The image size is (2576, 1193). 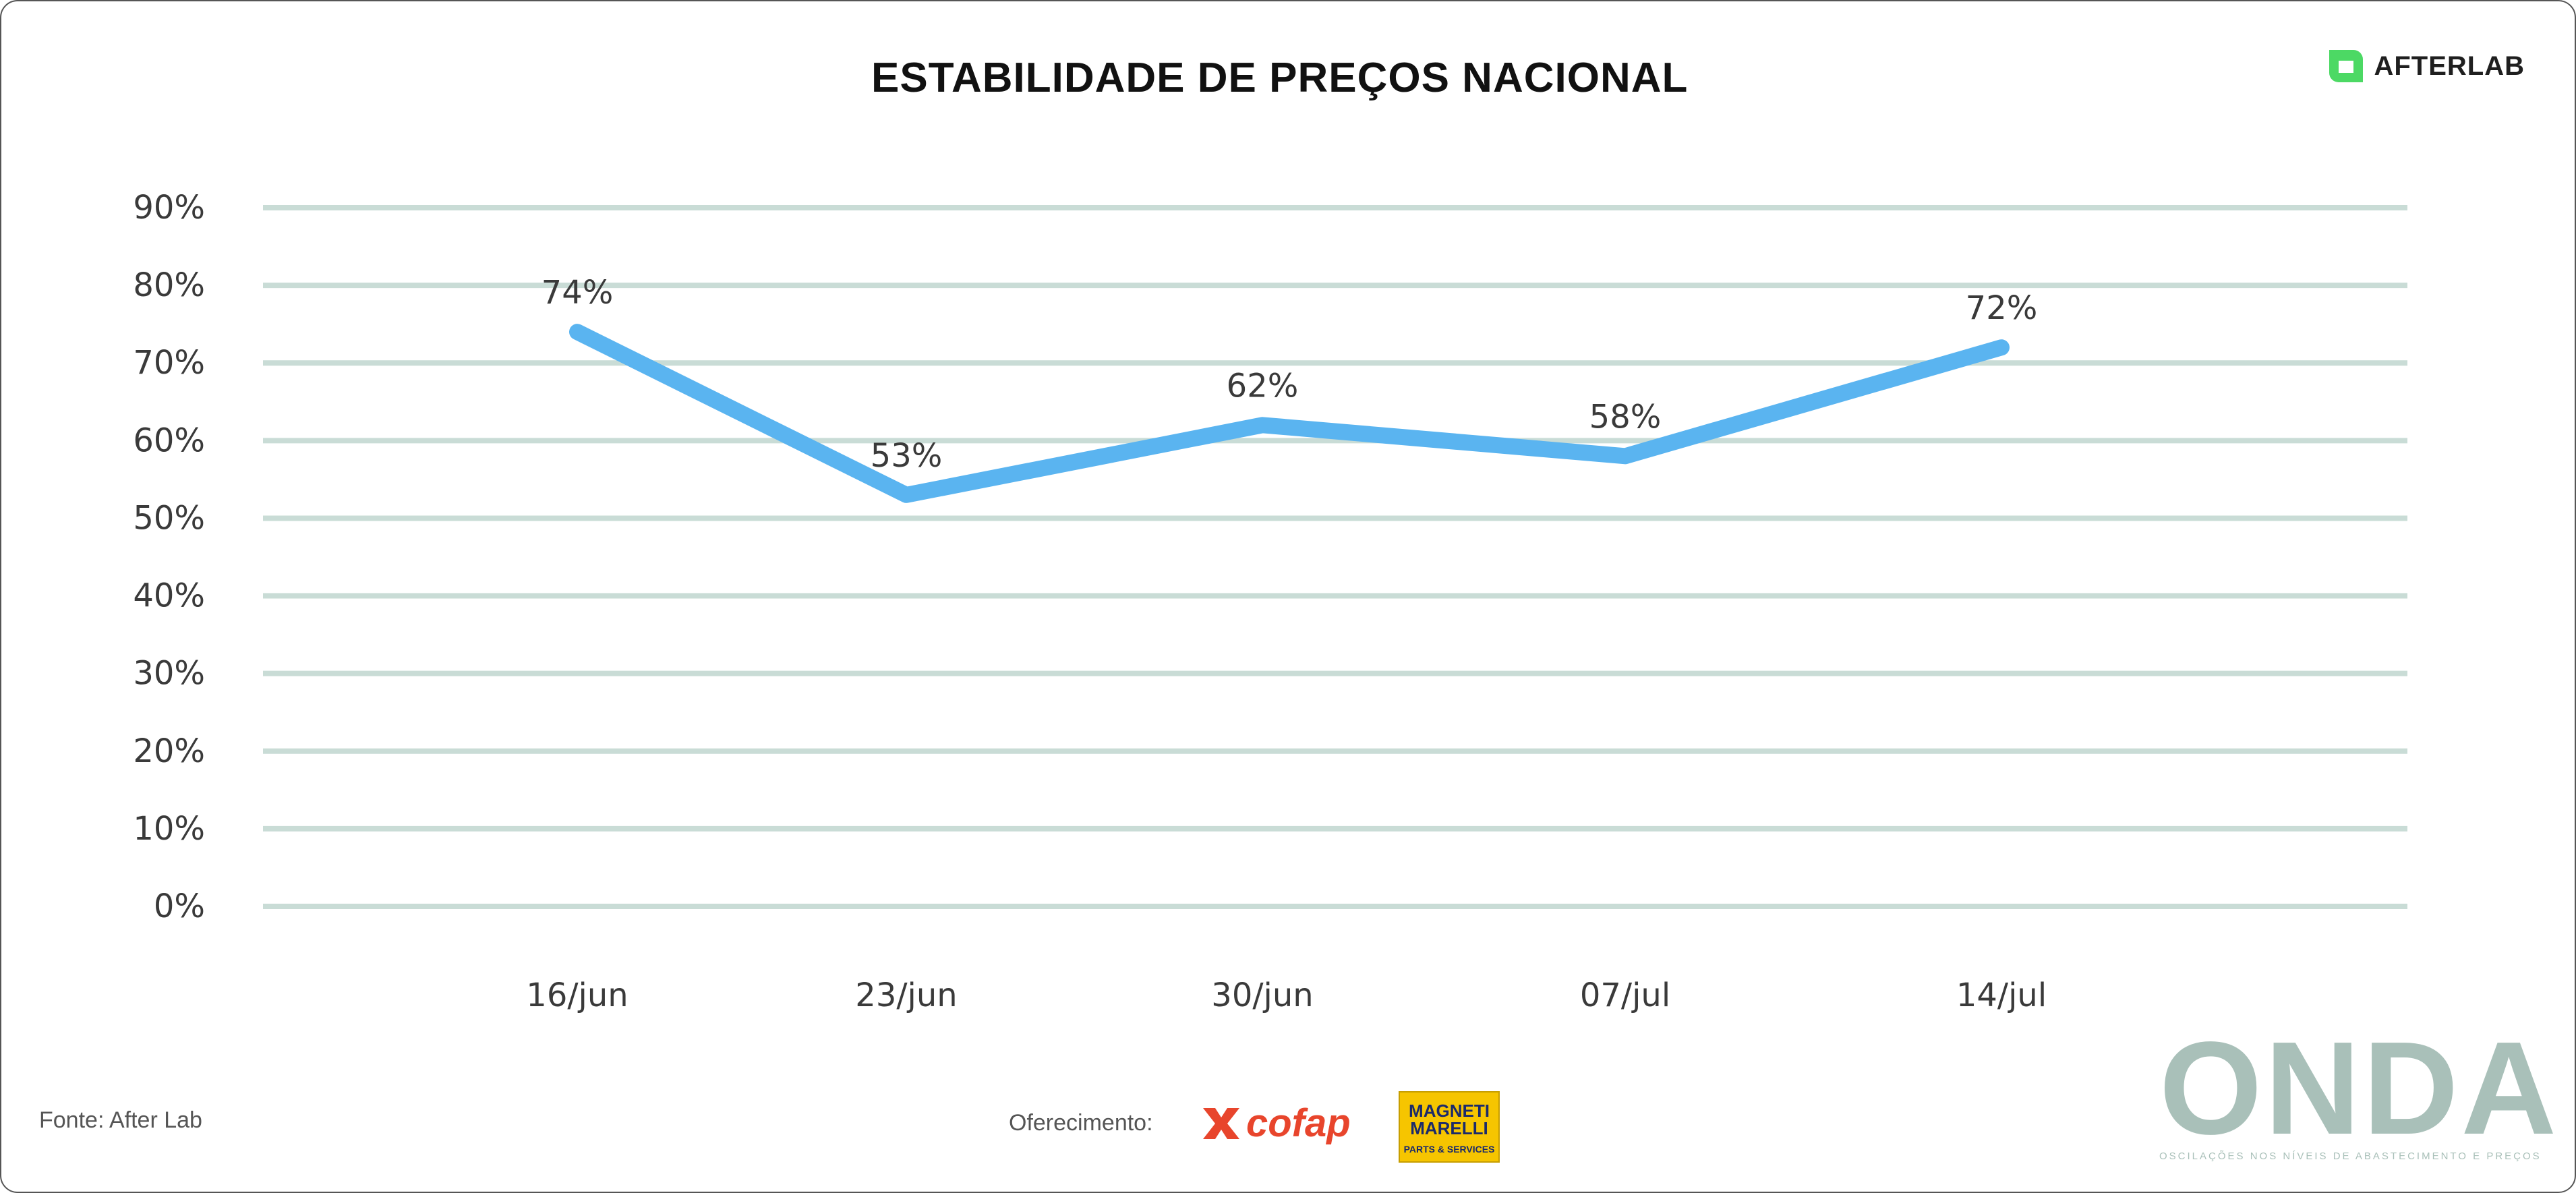 I want to click on onda-wordmark: ONDA, so click(x=2359, y=1088).